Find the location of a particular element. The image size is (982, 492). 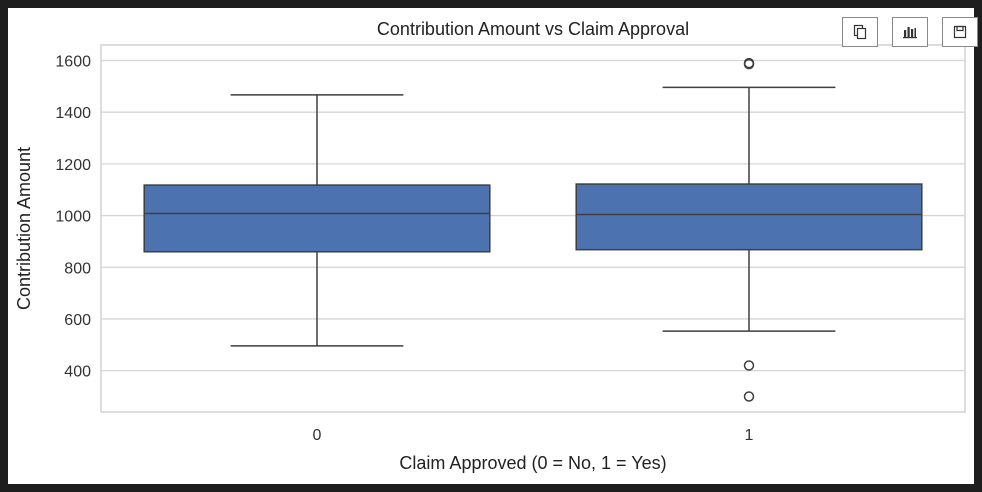

x-tick-label: 0 is located at coordinates (317, 435).